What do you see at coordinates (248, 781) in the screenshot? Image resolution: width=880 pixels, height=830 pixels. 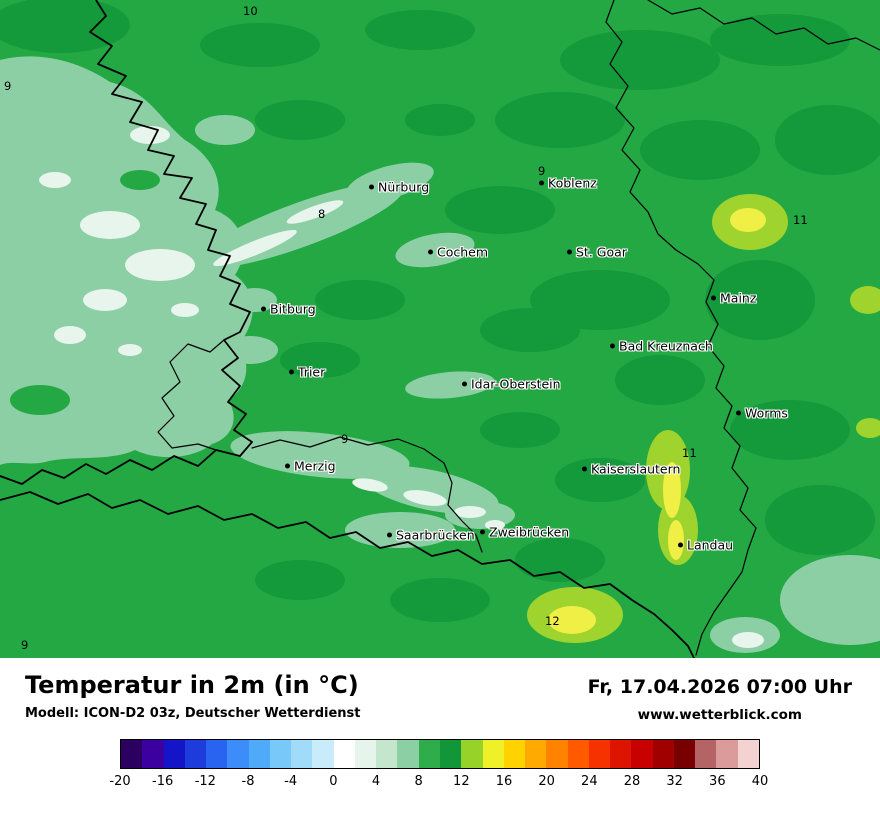 I see `legend-tick-label: -8` at bounding box center [248, 781].